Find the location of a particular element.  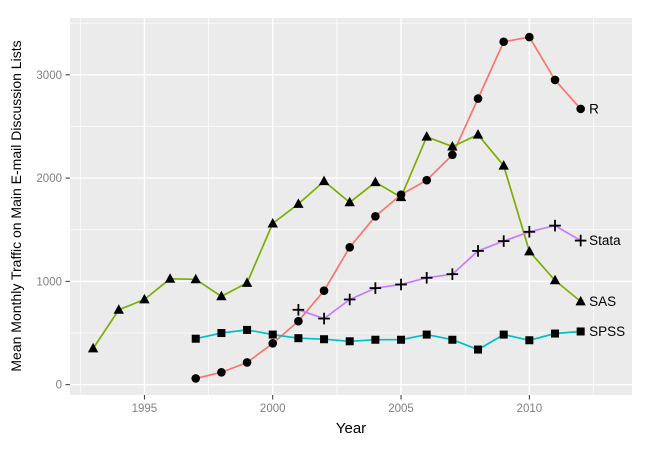

x-axis-title: Year is located at coordinates (351, 428).